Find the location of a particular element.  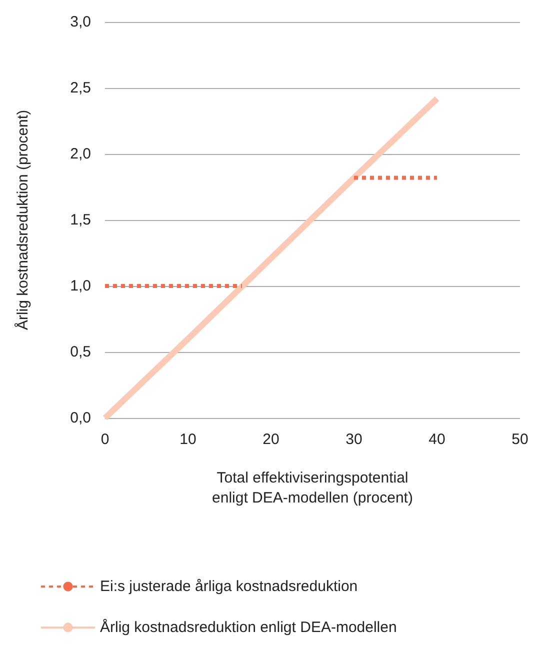

y-tick-label: 1,0 is located at coordinates (80, 286).